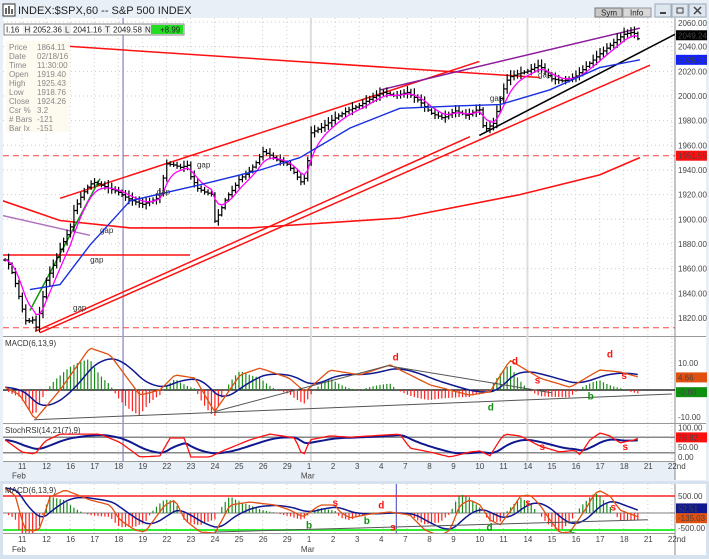 The height and width of the screenshot is (559, 709). I want to click on info-value: 1925.43, so click(51, 83).